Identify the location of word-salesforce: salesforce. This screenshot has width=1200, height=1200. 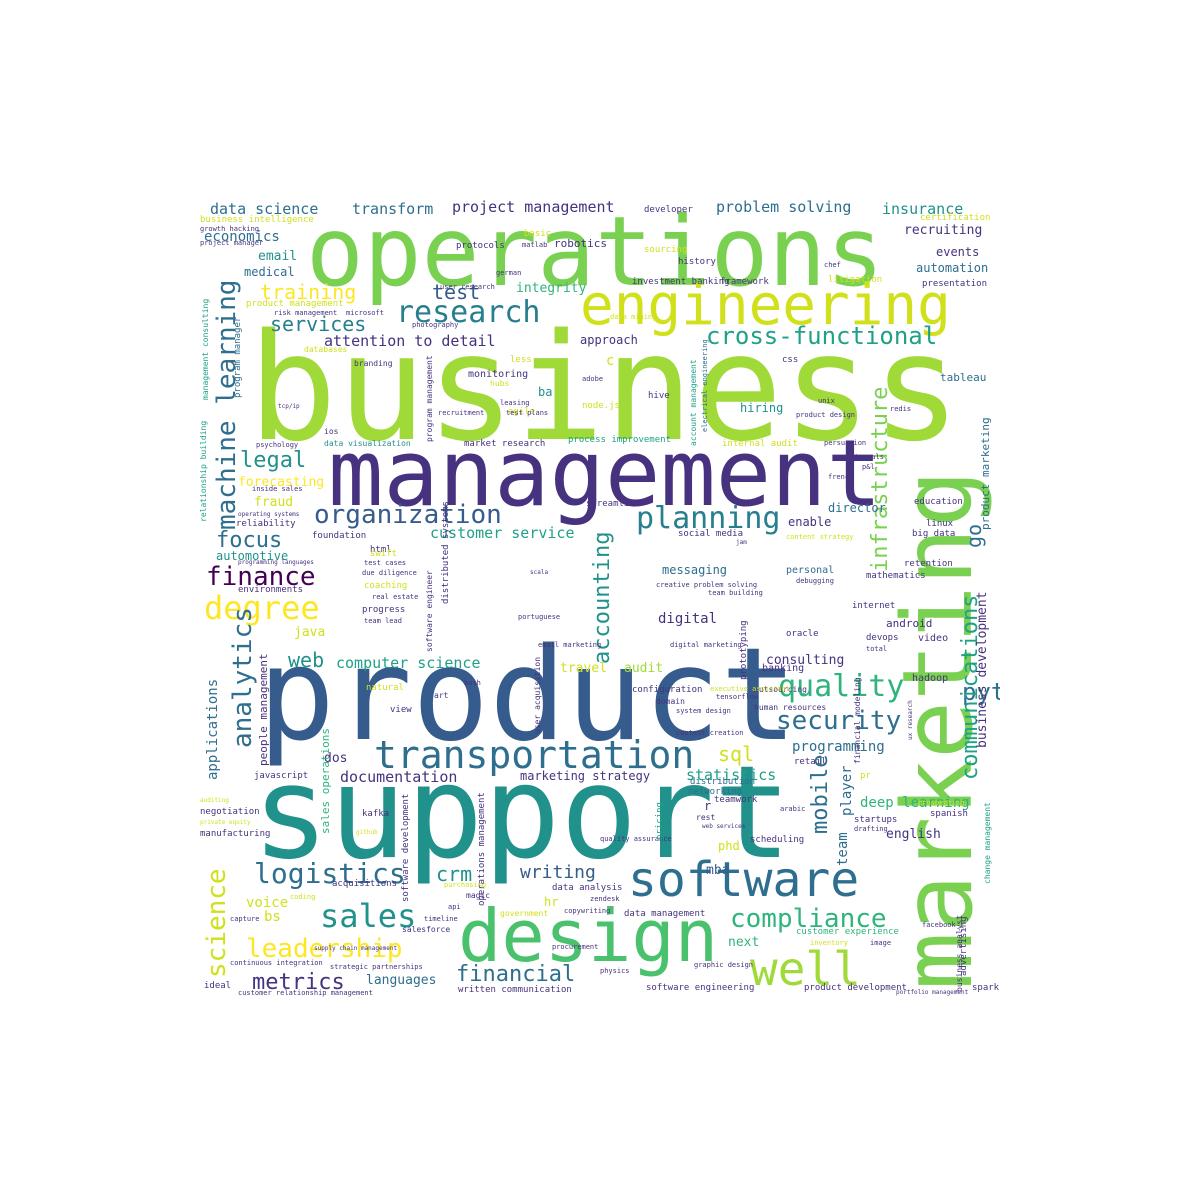
(426, 929).